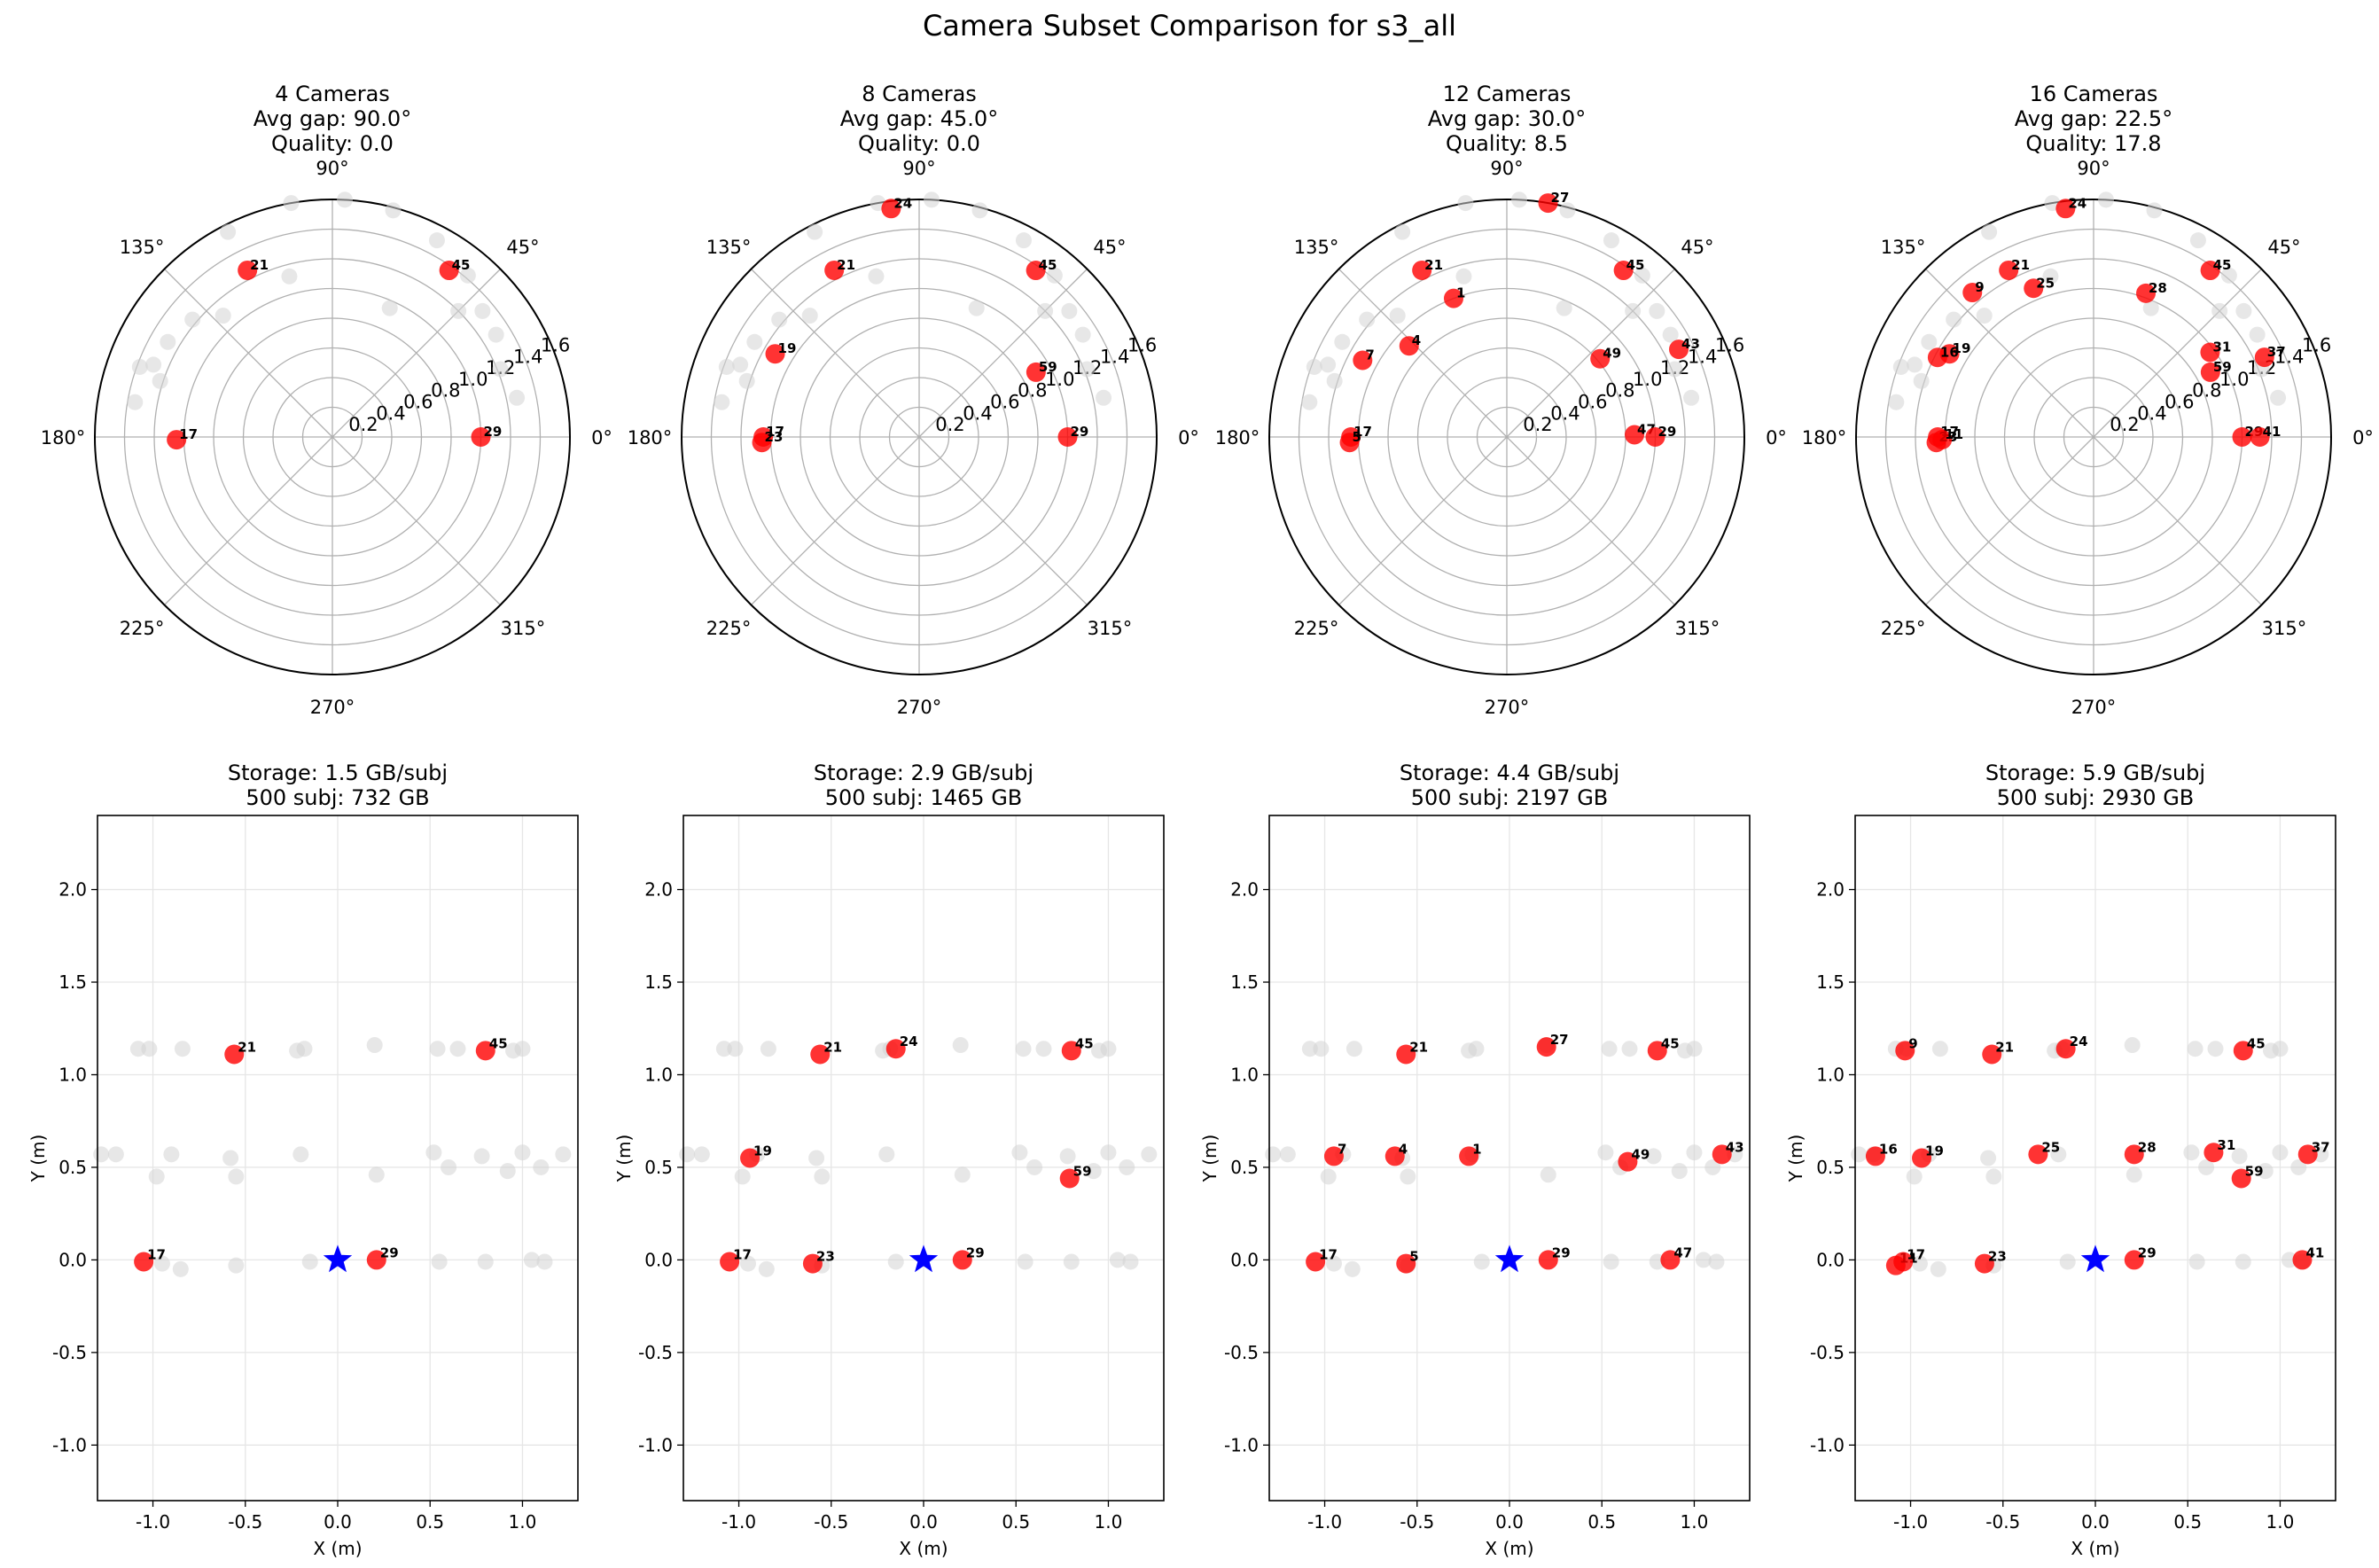 Image resolution: width=2379 pixels, height=1568 pixels. What do you see at coordinates (1324, 1522) in the screenshot?
I see `x-tick-label: -1.0` at bounding box center [1324, 1522].